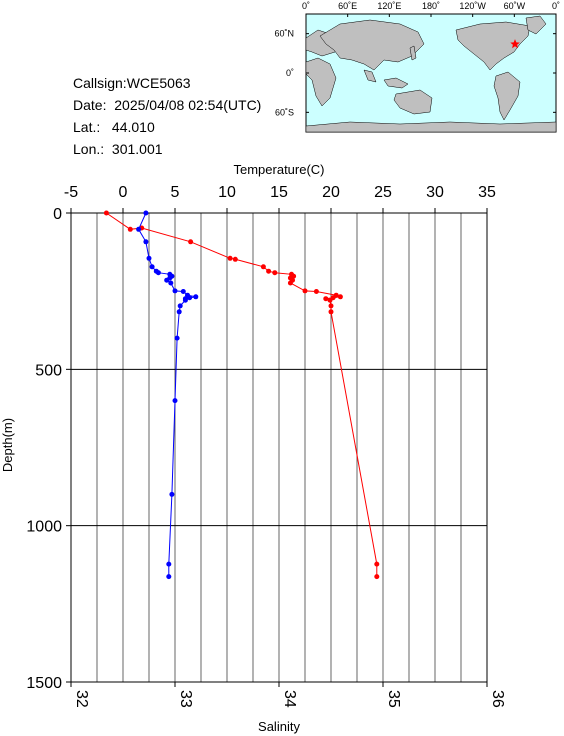 The width and height of the screenshot is (564, 736). What do you see at coordinates (123, 192) in the screenshot?
I see `temperature-tick-label: 0` at bounding box center [123, 192].